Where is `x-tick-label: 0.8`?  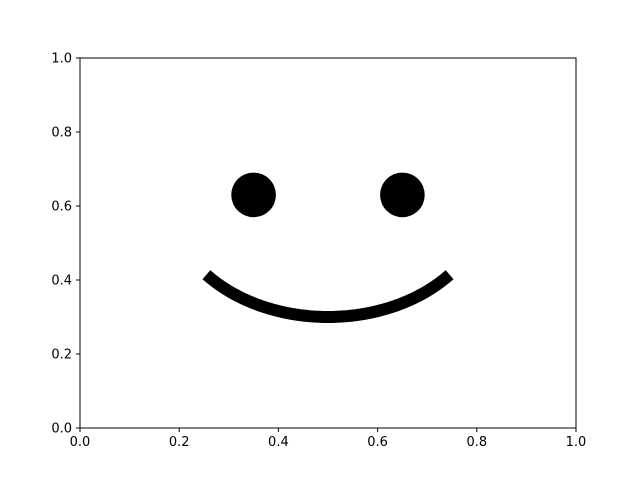
x-tick-label: 0.8 is located at coordinates (476, 442).